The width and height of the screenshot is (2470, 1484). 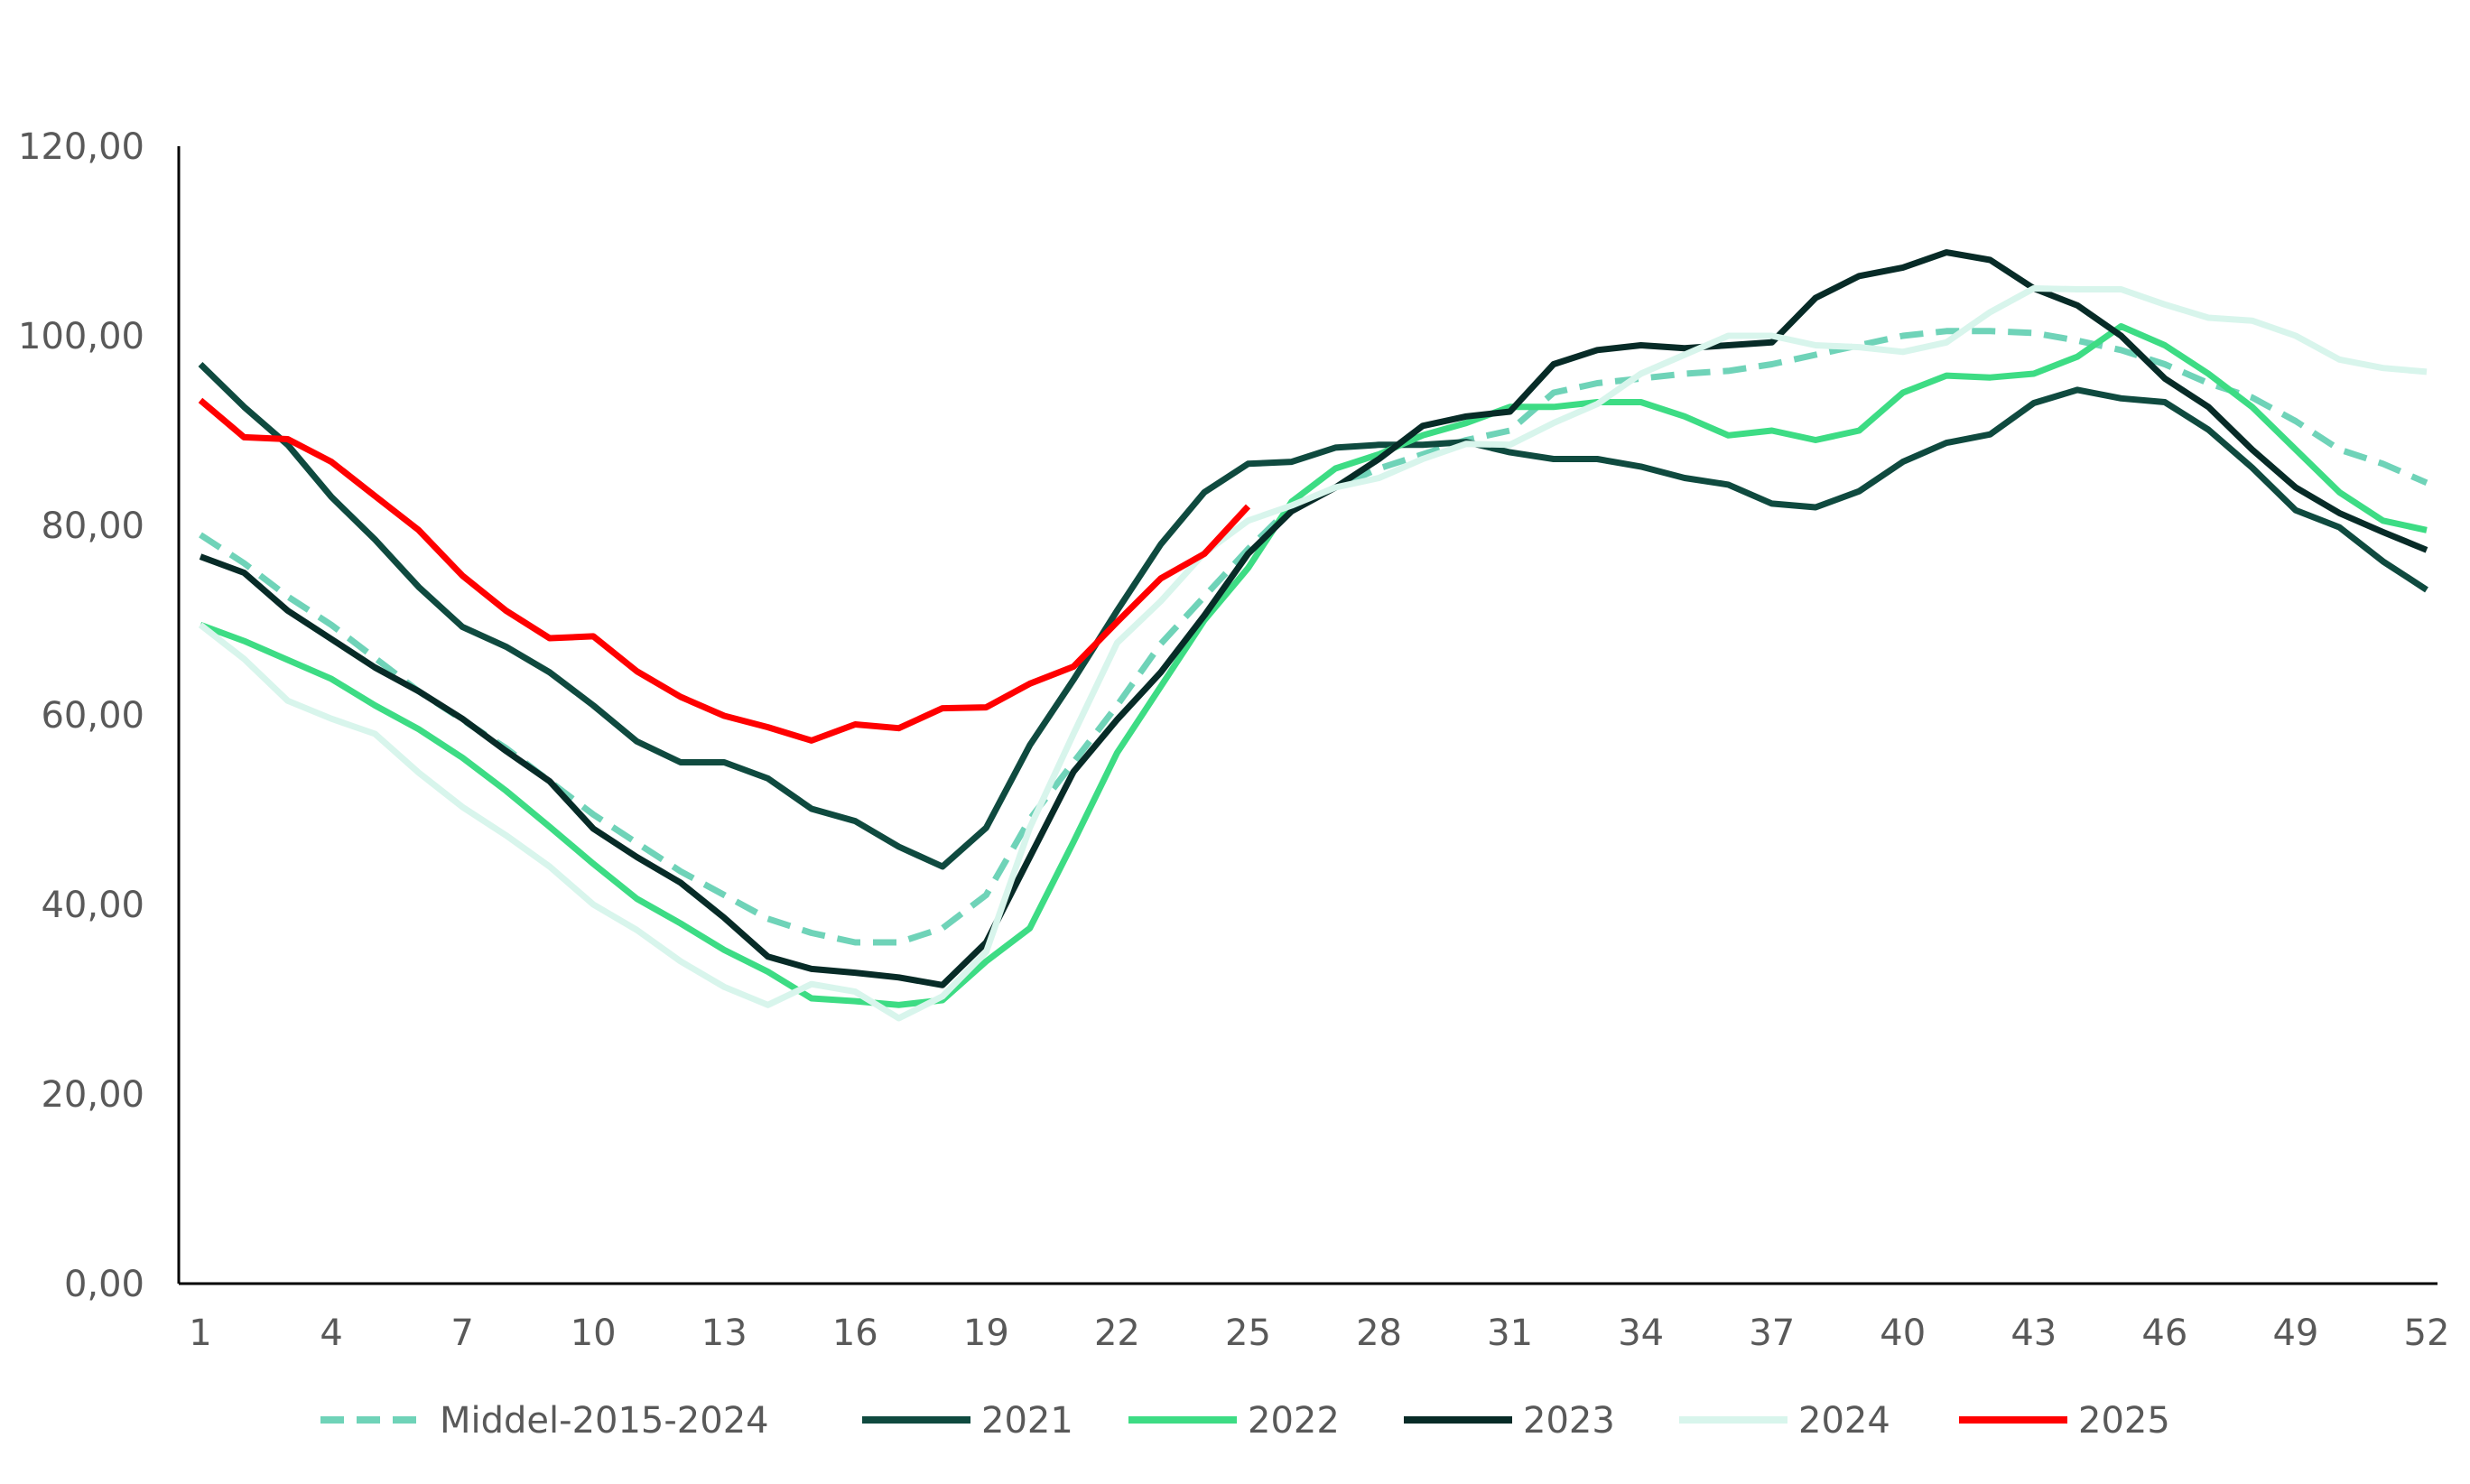 What do you see at coordinates (855, 1333) in the screenshot?
I see `x-tick-label: 16` at bounding box center [855, 1333].